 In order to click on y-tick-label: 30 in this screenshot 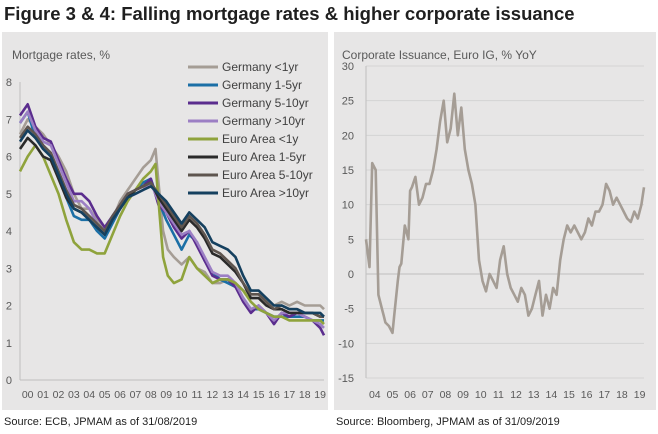, I will do `click(348, 67)`.